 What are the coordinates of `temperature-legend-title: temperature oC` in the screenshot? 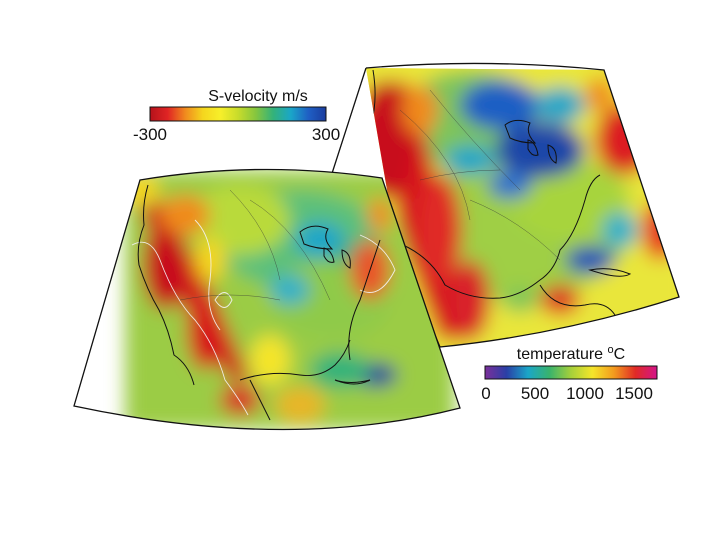 It's located at (571, 353).